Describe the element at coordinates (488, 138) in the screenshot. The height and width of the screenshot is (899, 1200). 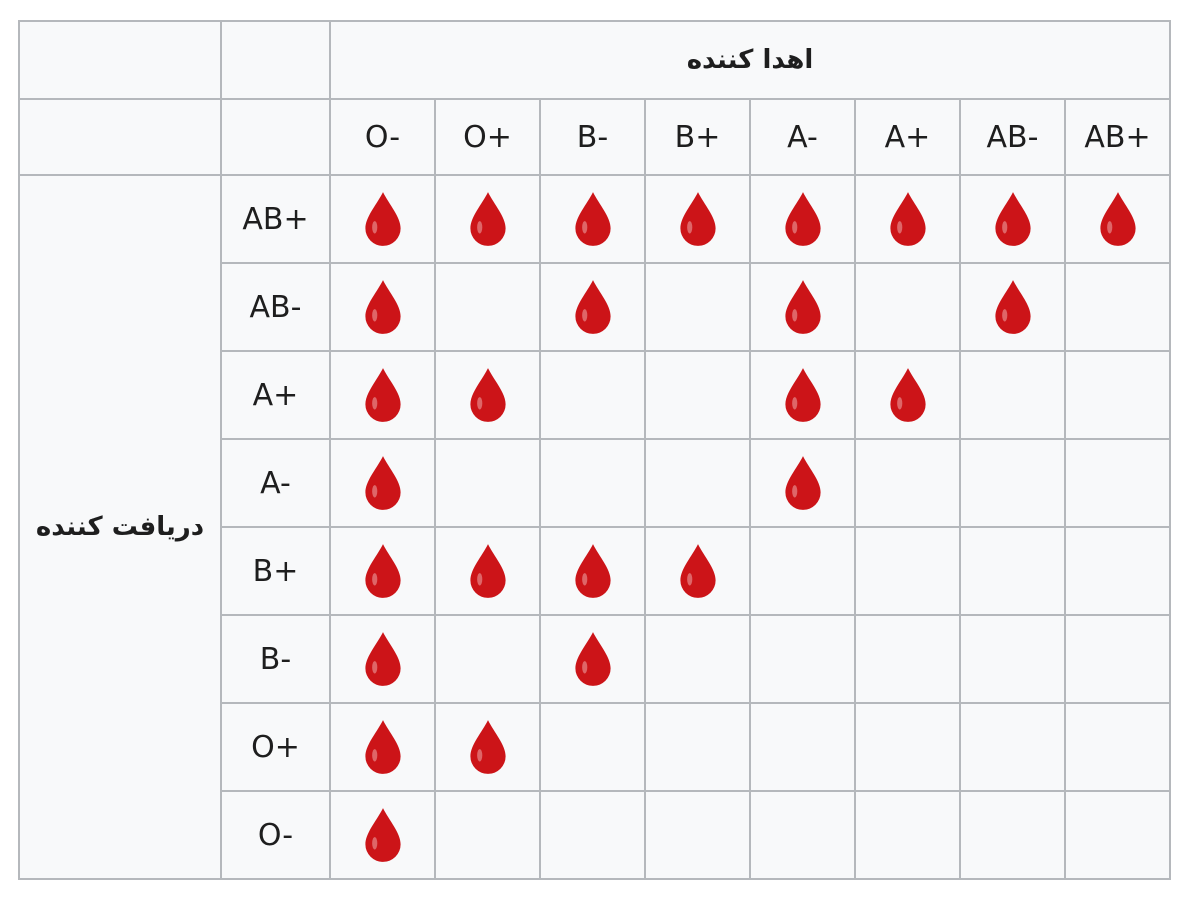
I see `column-header: O+` at that location.